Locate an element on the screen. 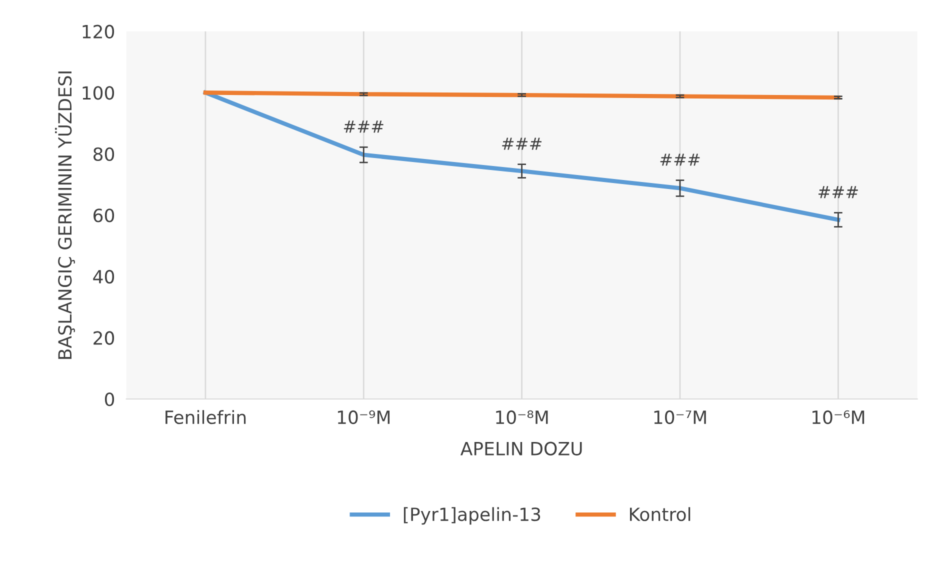 This screenshot has height=570, width=936. y-tick-label: 0 is located at coordinates (109, 399).